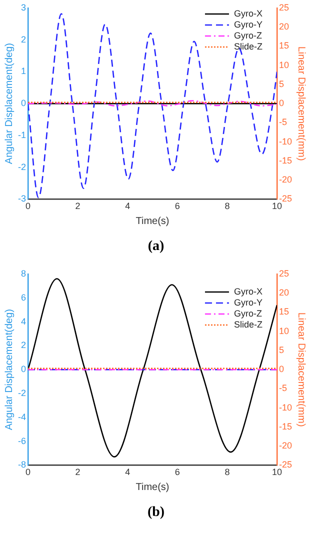 Image resolution: width=312 pixels, height=550 pixels. I want to click on y-tick-label: 3, so click(23, 7).